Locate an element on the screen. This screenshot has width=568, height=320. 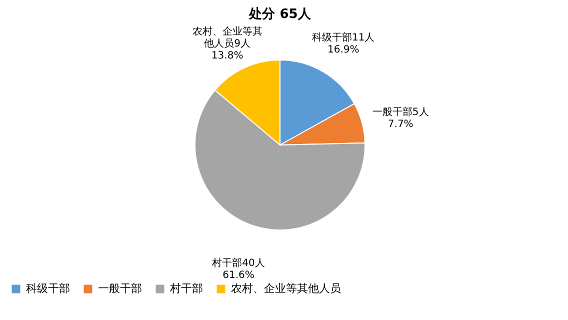
legend-label: 科级干部 is located at coordinates (48, 288).